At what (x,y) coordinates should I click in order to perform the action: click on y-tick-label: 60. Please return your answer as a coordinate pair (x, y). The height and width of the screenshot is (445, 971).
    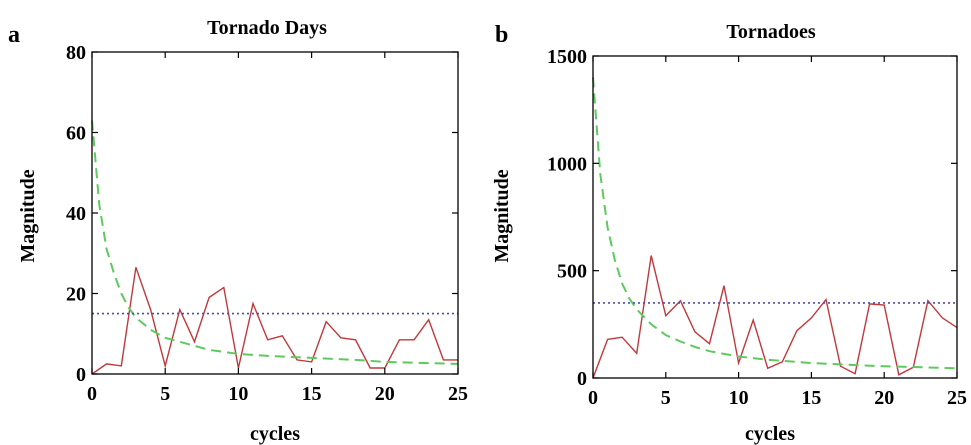
    Looking at the image, I should click on (76, 134).